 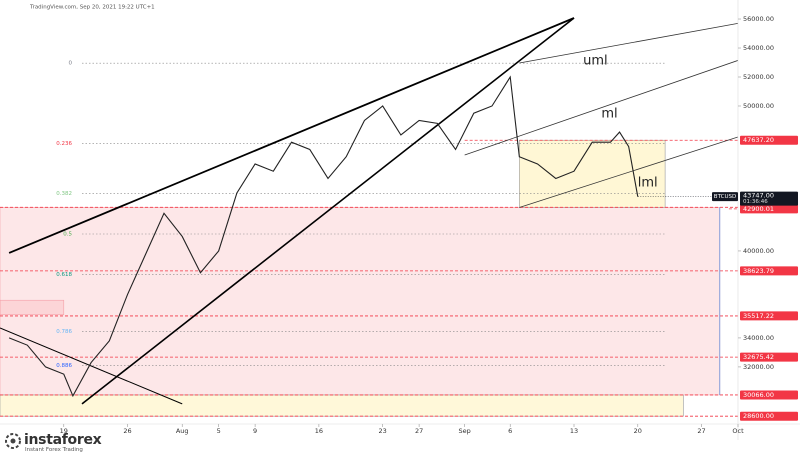 What do you see at coordinates (758, 357) in the screenshot?
I see `level-label: 32675.42` at bounding box center [758, 357].